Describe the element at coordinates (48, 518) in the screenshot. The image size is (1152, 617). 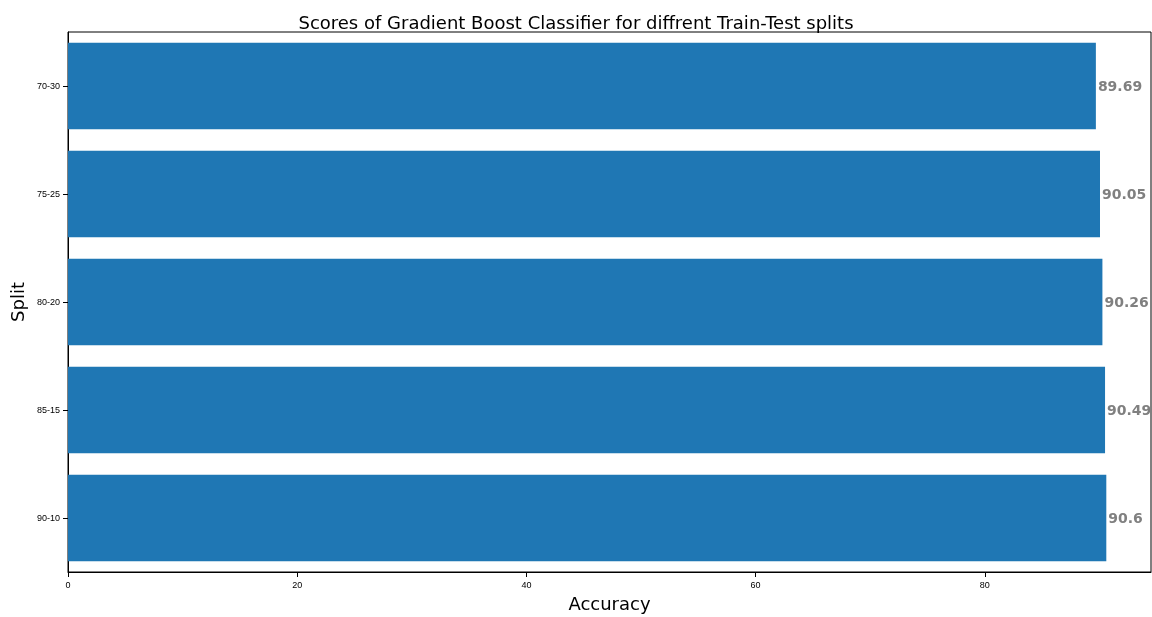
I see `y-tick-label: 90-10` at that location.